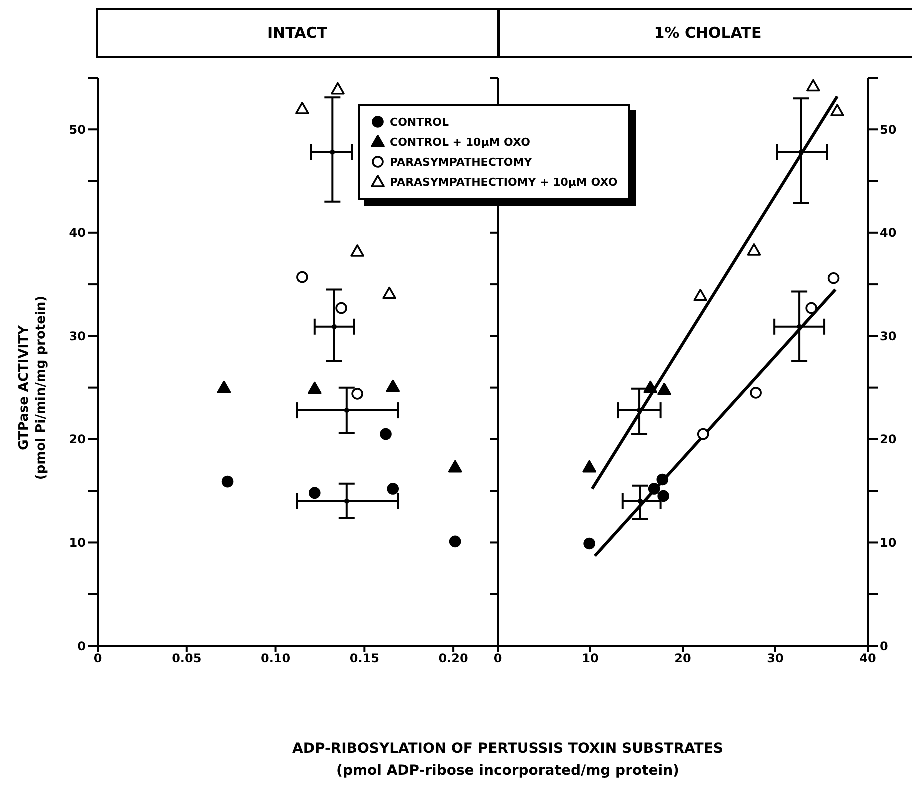 The height and width of the screenshot is (800, 912). I want to click on chart-title: 1% CHOLATE, so click(705, 33).